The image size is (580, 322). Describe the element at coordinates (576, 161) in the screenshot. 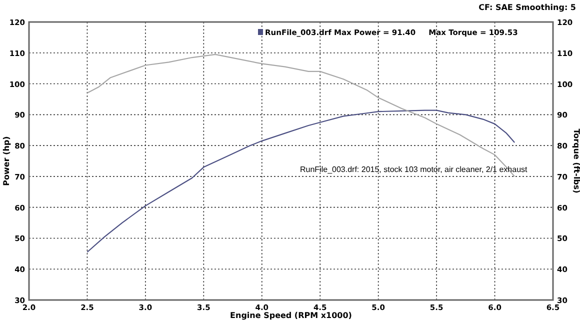

I see `y2-axis-title: Torque (ft-lbs)` at that location.